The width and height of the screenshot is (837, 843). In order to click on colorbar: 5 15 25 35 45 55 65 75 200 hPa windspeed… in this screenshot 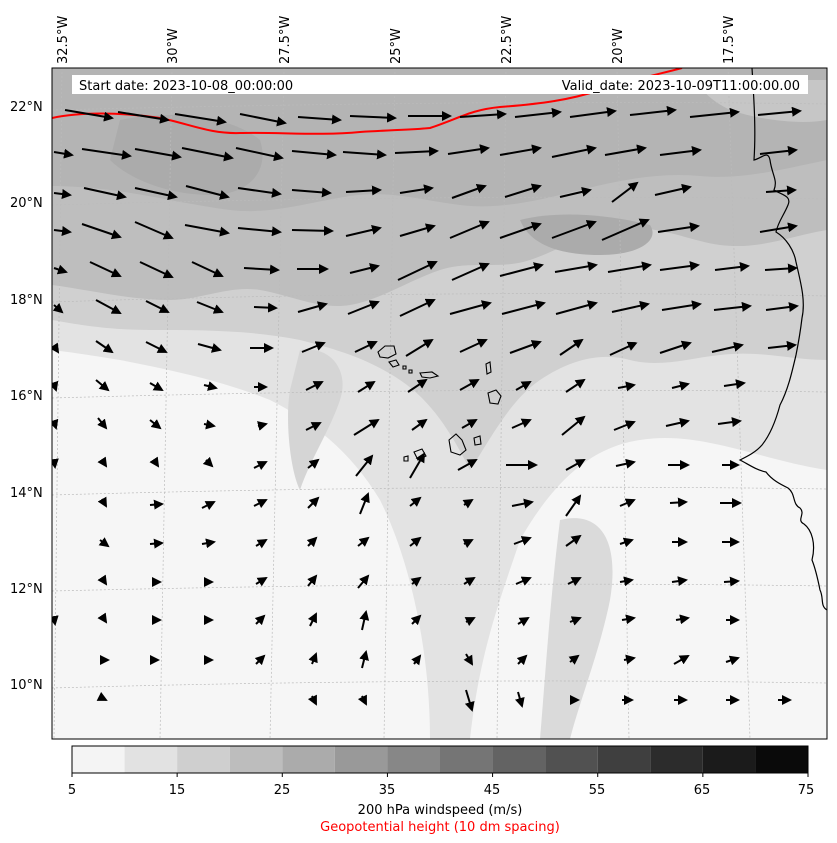, I will do `click(441, 790)`.